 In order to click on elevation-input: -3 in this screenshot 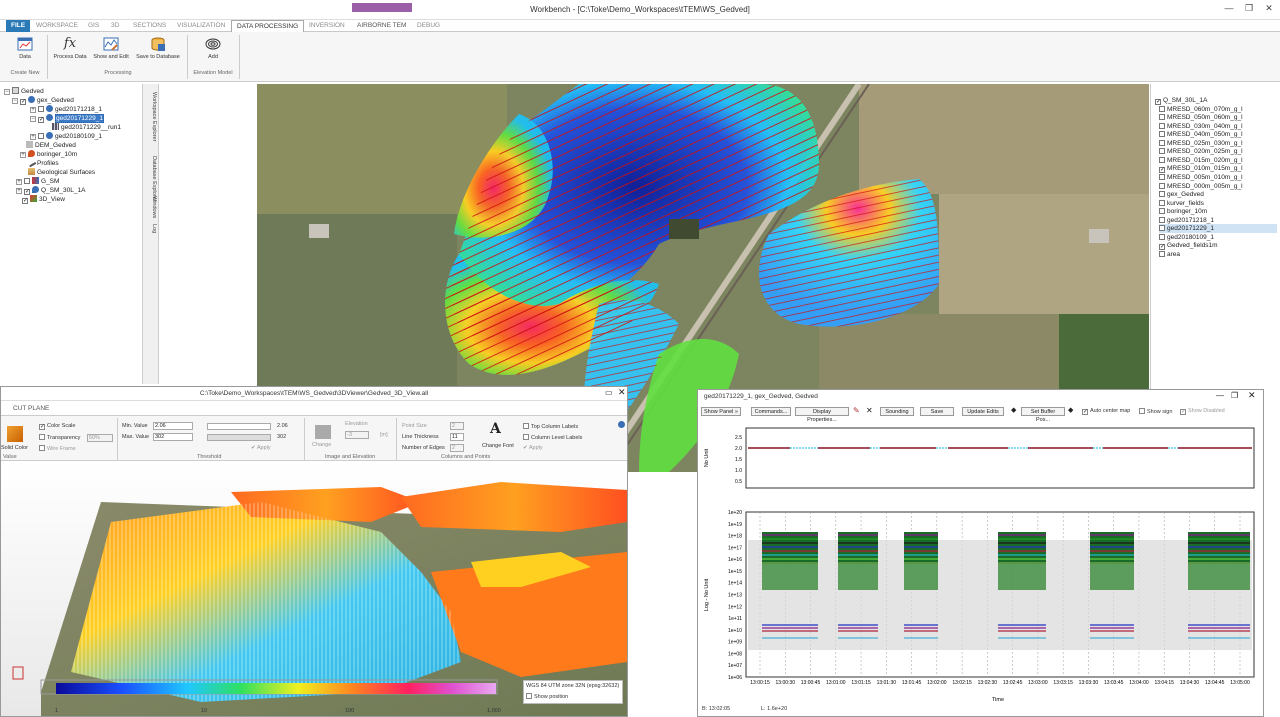, I will do `click(357, 435)`.